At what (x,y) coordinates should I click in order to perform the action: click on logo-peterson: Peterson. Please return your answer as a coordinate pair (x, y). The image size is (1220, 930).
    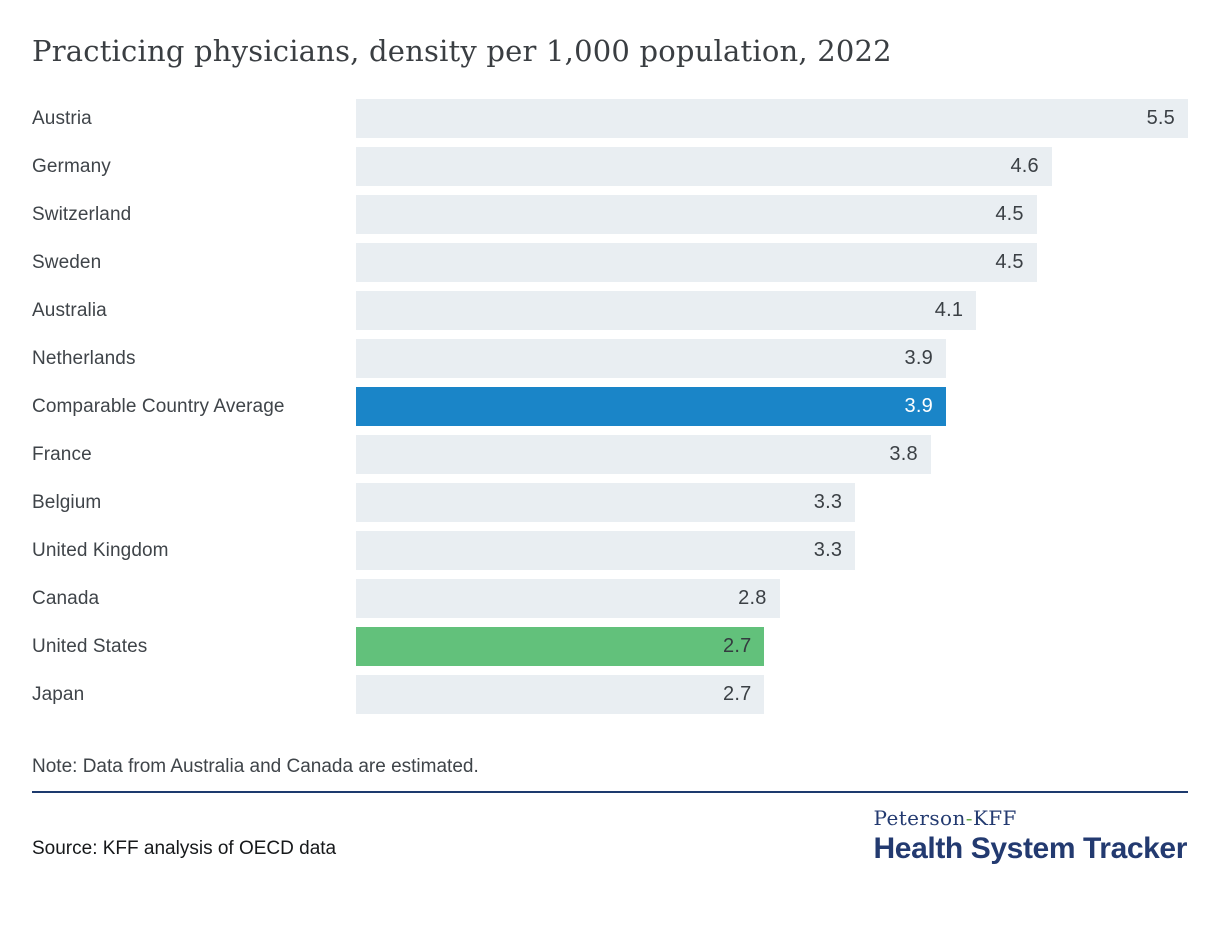
    Looking at the image, I should click on (919, 818).